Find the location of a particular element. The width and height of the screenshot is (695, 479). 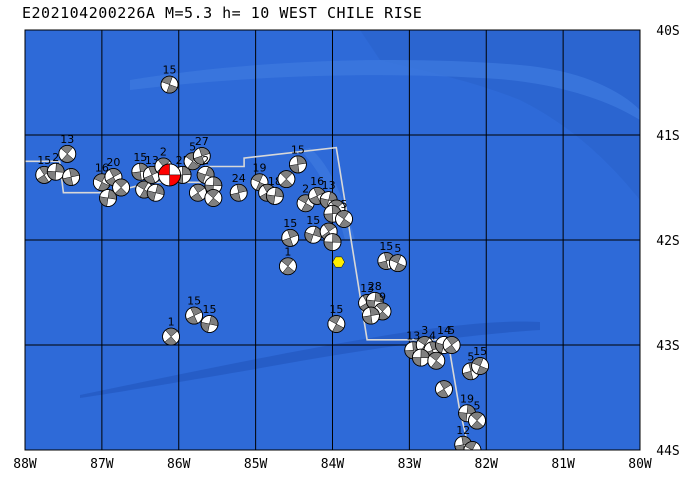

longitude-label: 87W is located at coordinates (102, 464).